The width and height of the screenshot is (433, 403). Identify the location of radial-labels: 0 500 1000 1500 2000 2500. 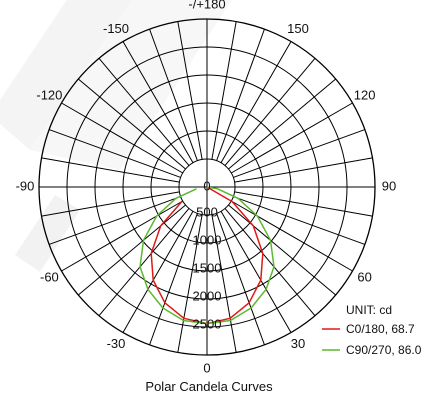
(207, 254).